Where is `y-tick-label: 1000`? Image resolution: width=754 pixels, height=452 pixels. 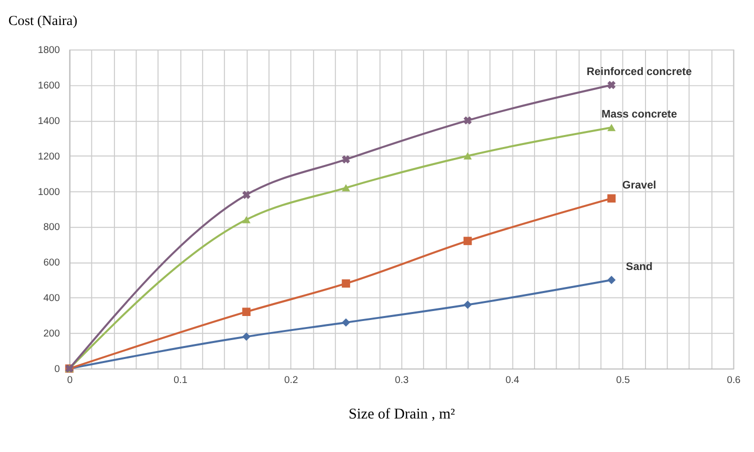
y-tick-label: 1000 is located at coordinates (49, 192).